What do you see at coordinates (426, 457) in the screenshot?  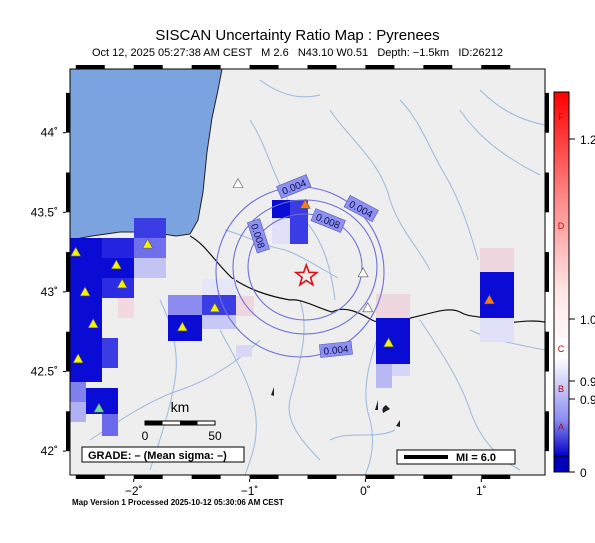 I see `mi-bar` at bounding box center [426, 457].